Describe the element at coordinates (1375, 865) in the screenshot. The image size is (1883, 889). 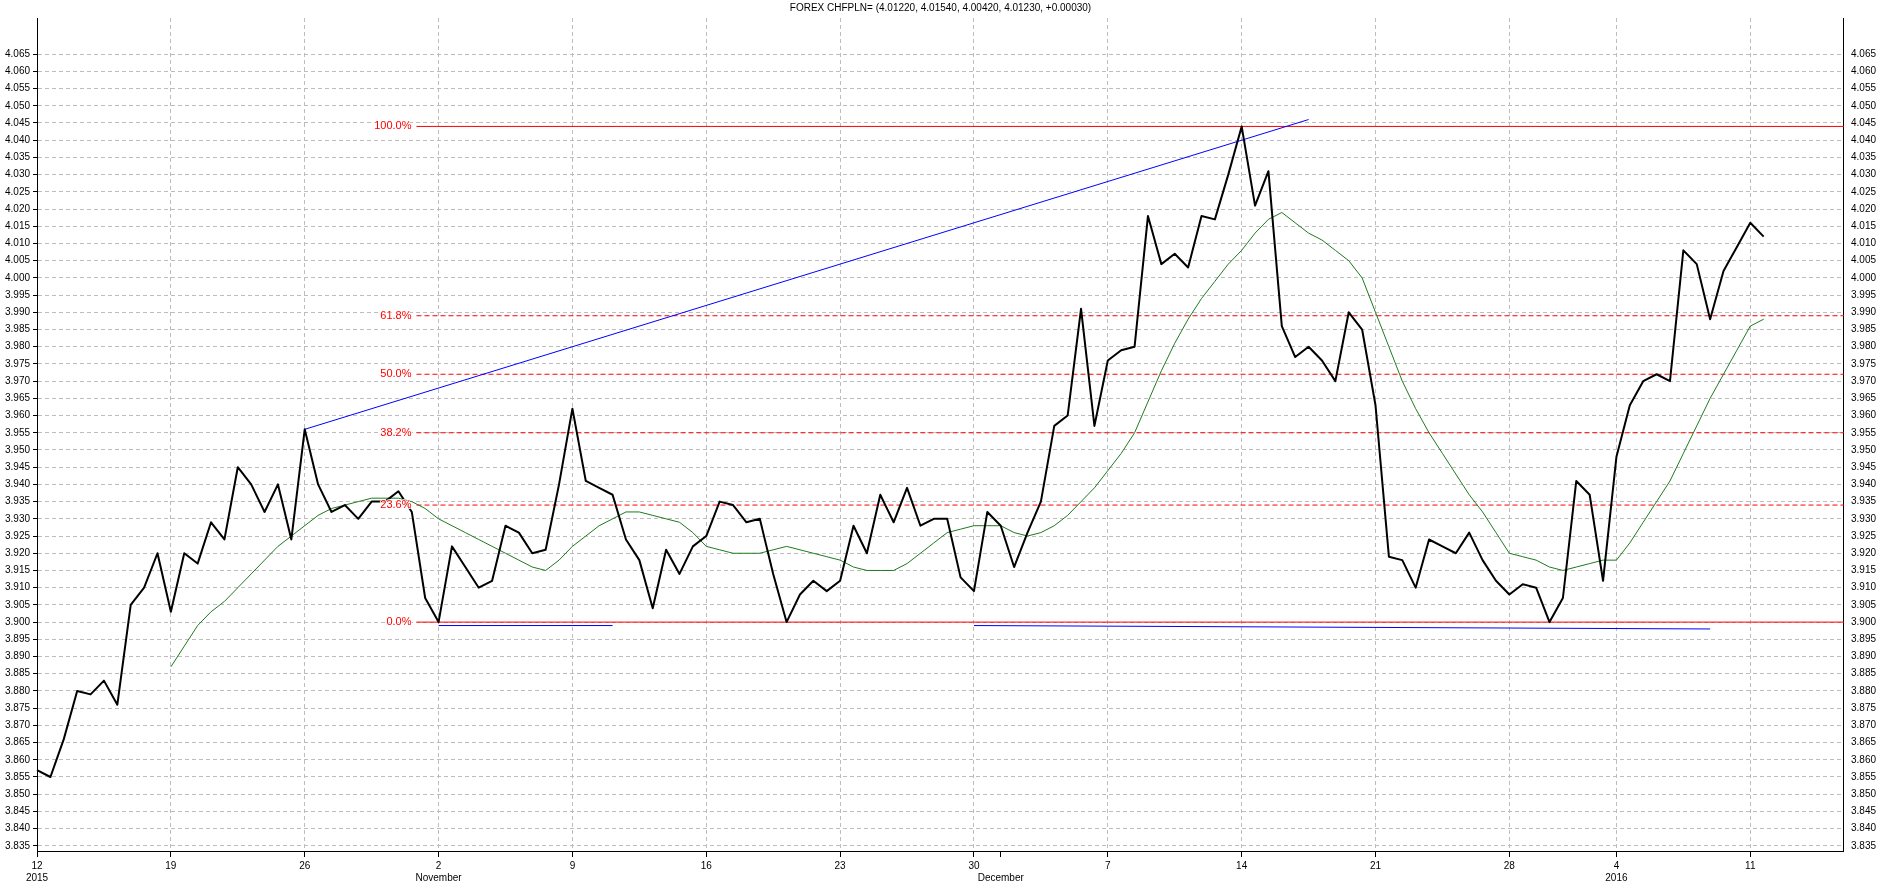
I see `x-tick-label: 21` at that location.